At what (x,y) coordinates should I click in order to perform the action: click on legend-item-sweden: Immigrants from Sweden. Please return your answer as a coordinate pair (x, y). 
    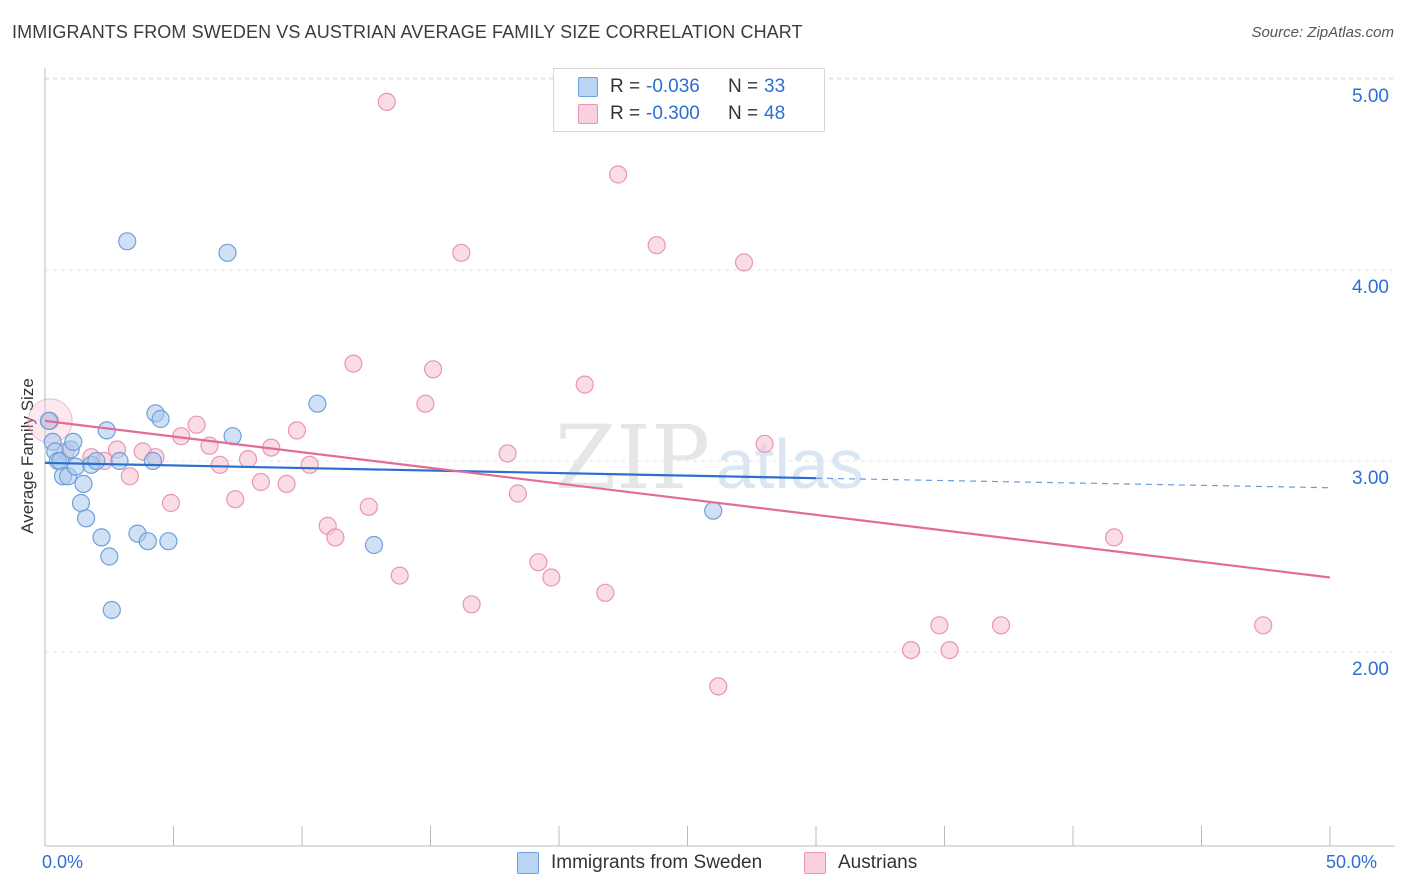
    Looking at the image, I should click on (639, 863).